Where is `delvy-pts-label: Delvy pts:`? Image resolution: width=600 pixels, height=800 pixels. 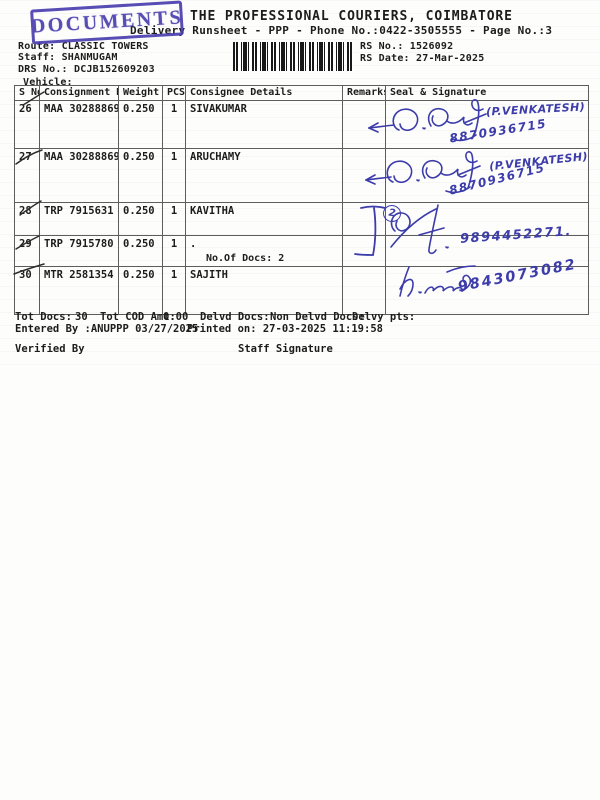
delvy-pts-label: Delvy pts: is located at coordinates (384, 317).